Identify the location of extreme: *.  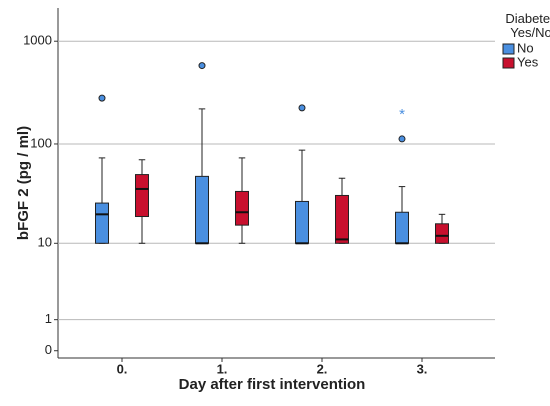
(402, 114).